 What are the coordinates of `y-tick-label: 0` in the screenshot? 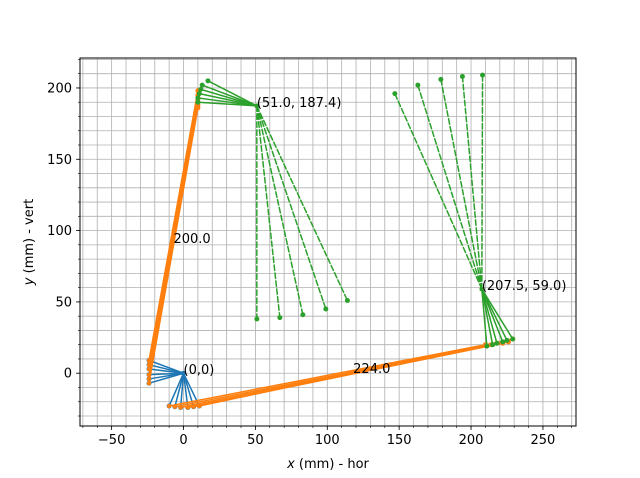 It's located at (68, 374).